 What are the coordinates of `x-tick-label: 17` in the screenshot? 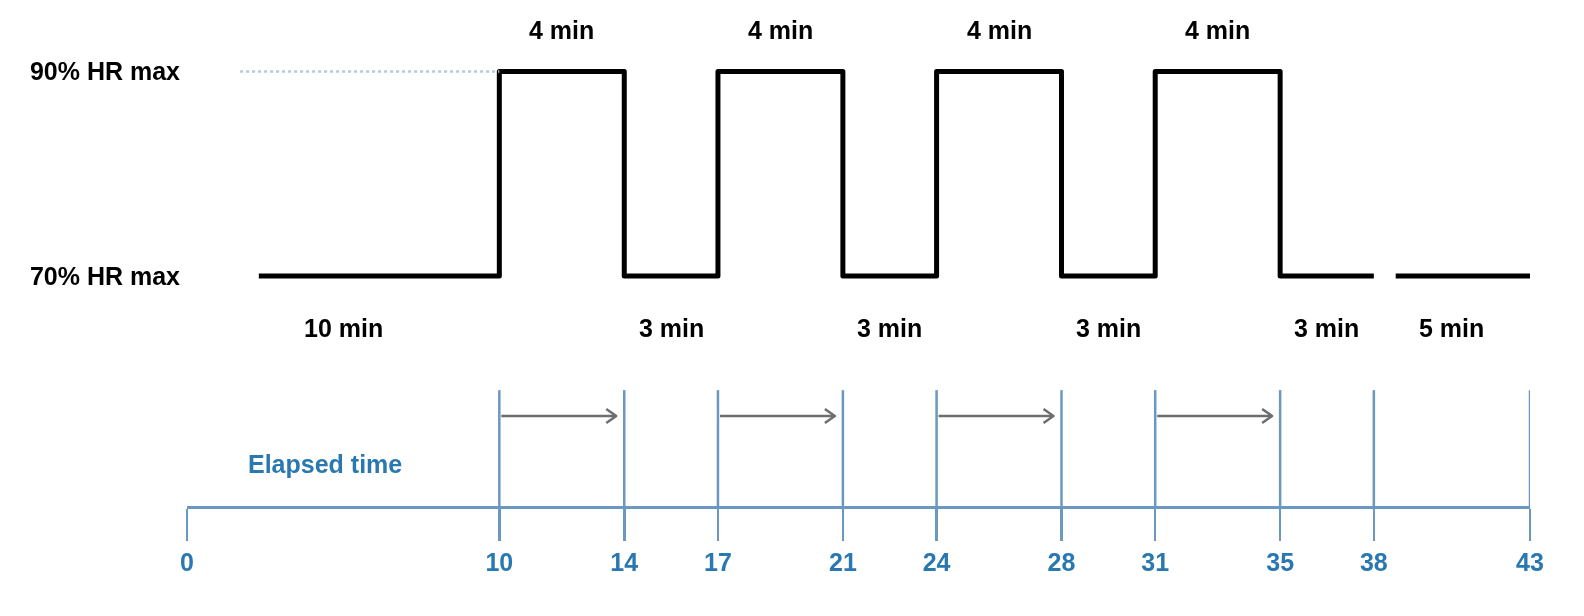 It's located at (718, 561).